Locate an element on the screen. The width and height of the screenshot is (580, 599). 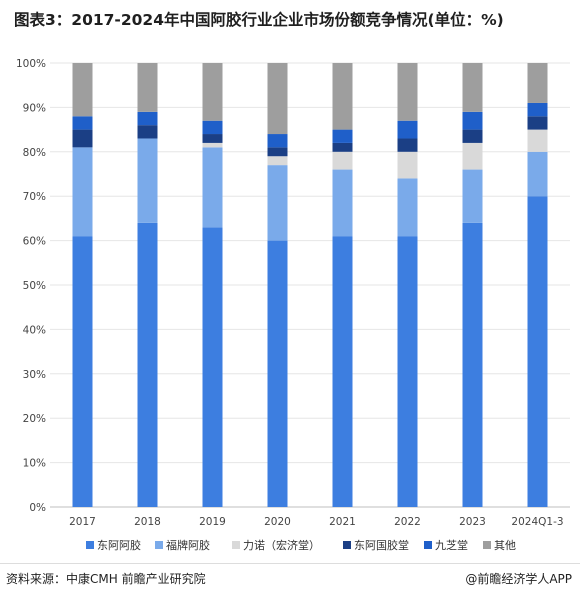
legend-item: 福牌阿胶 is located at coordinates (182, 545).